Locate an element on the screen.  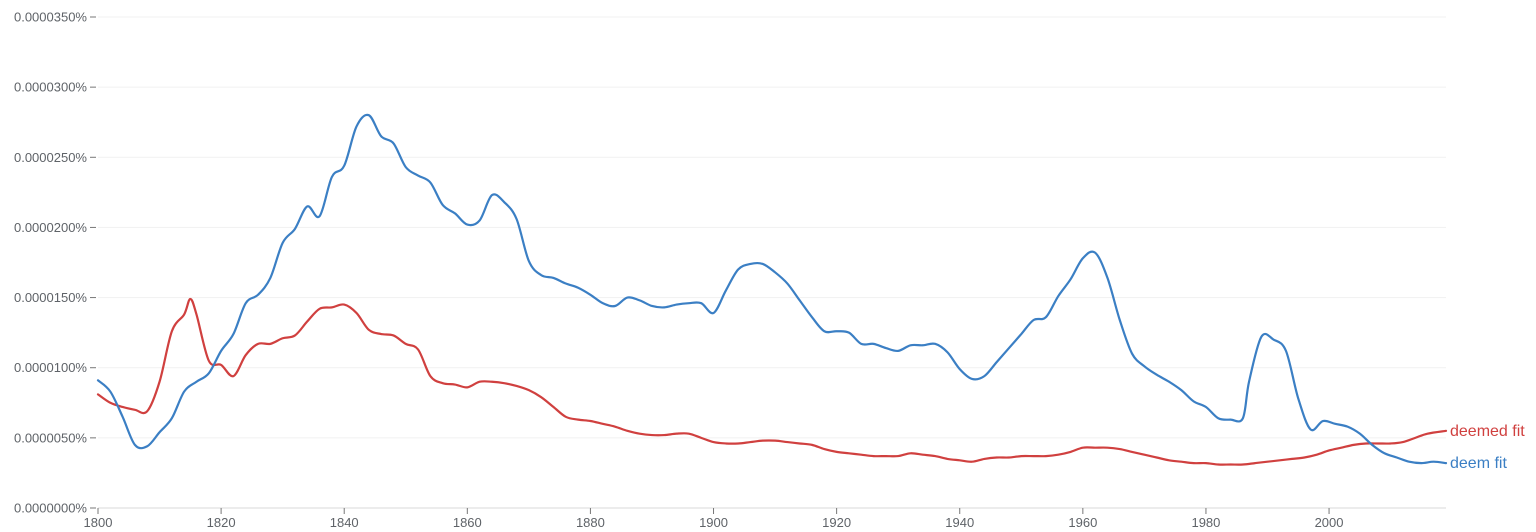
x-tick-label: 1900 is located at coordinates (713, 522).